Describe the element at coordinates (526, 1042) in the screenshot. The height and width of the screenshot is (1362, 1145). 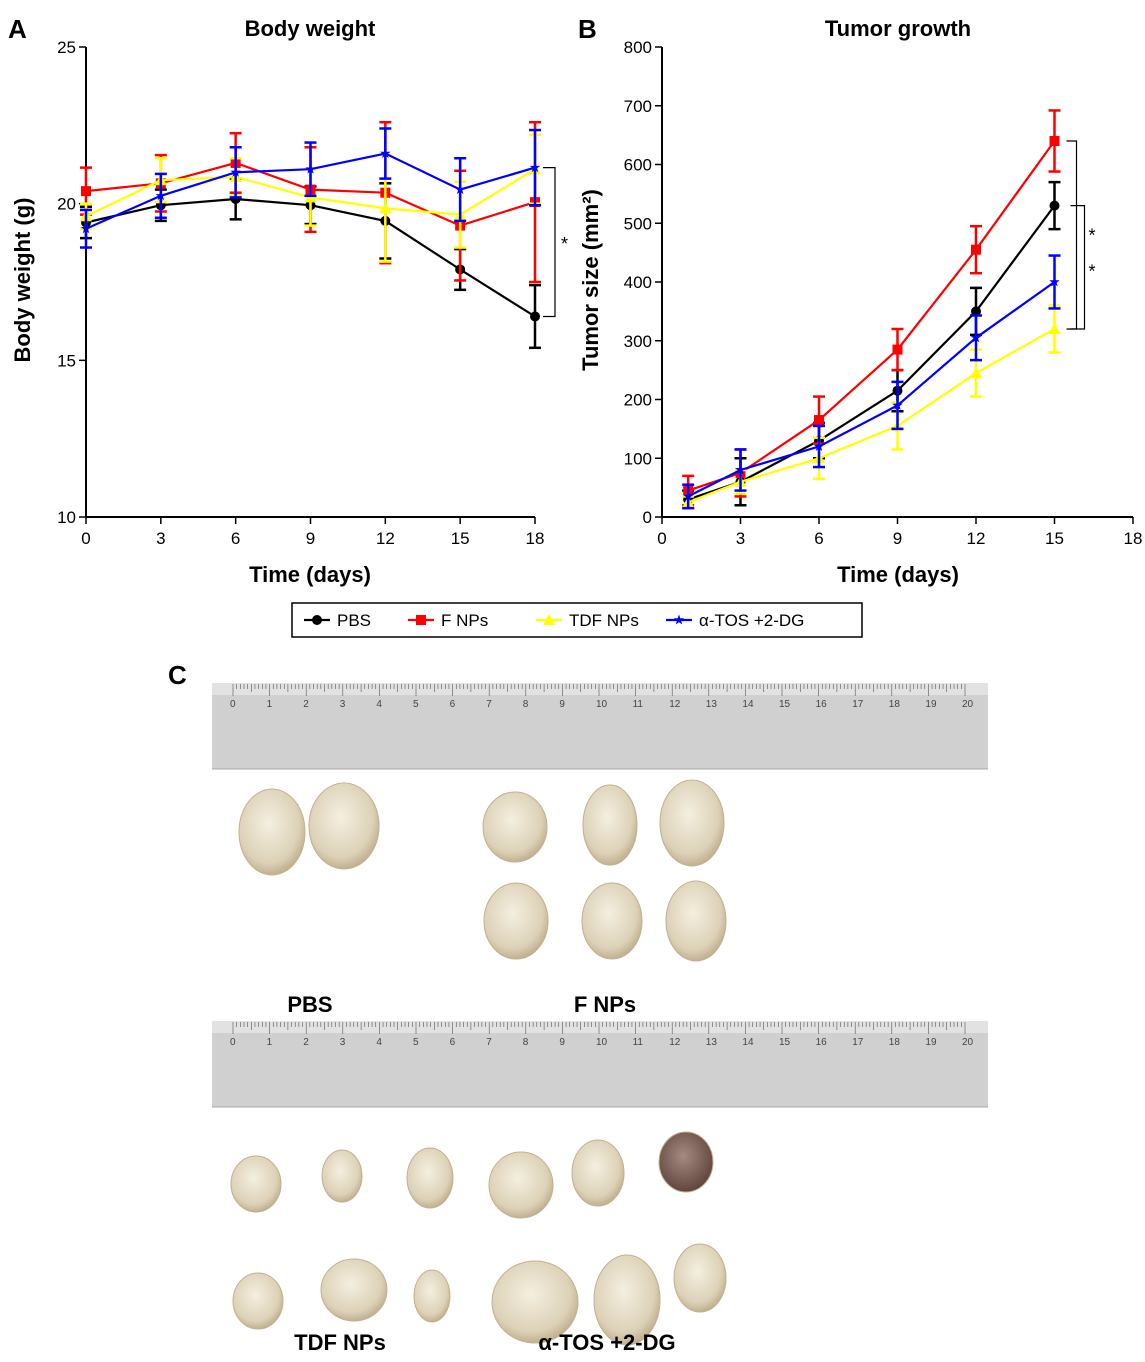
I see `ruler-number: 8` at that location.